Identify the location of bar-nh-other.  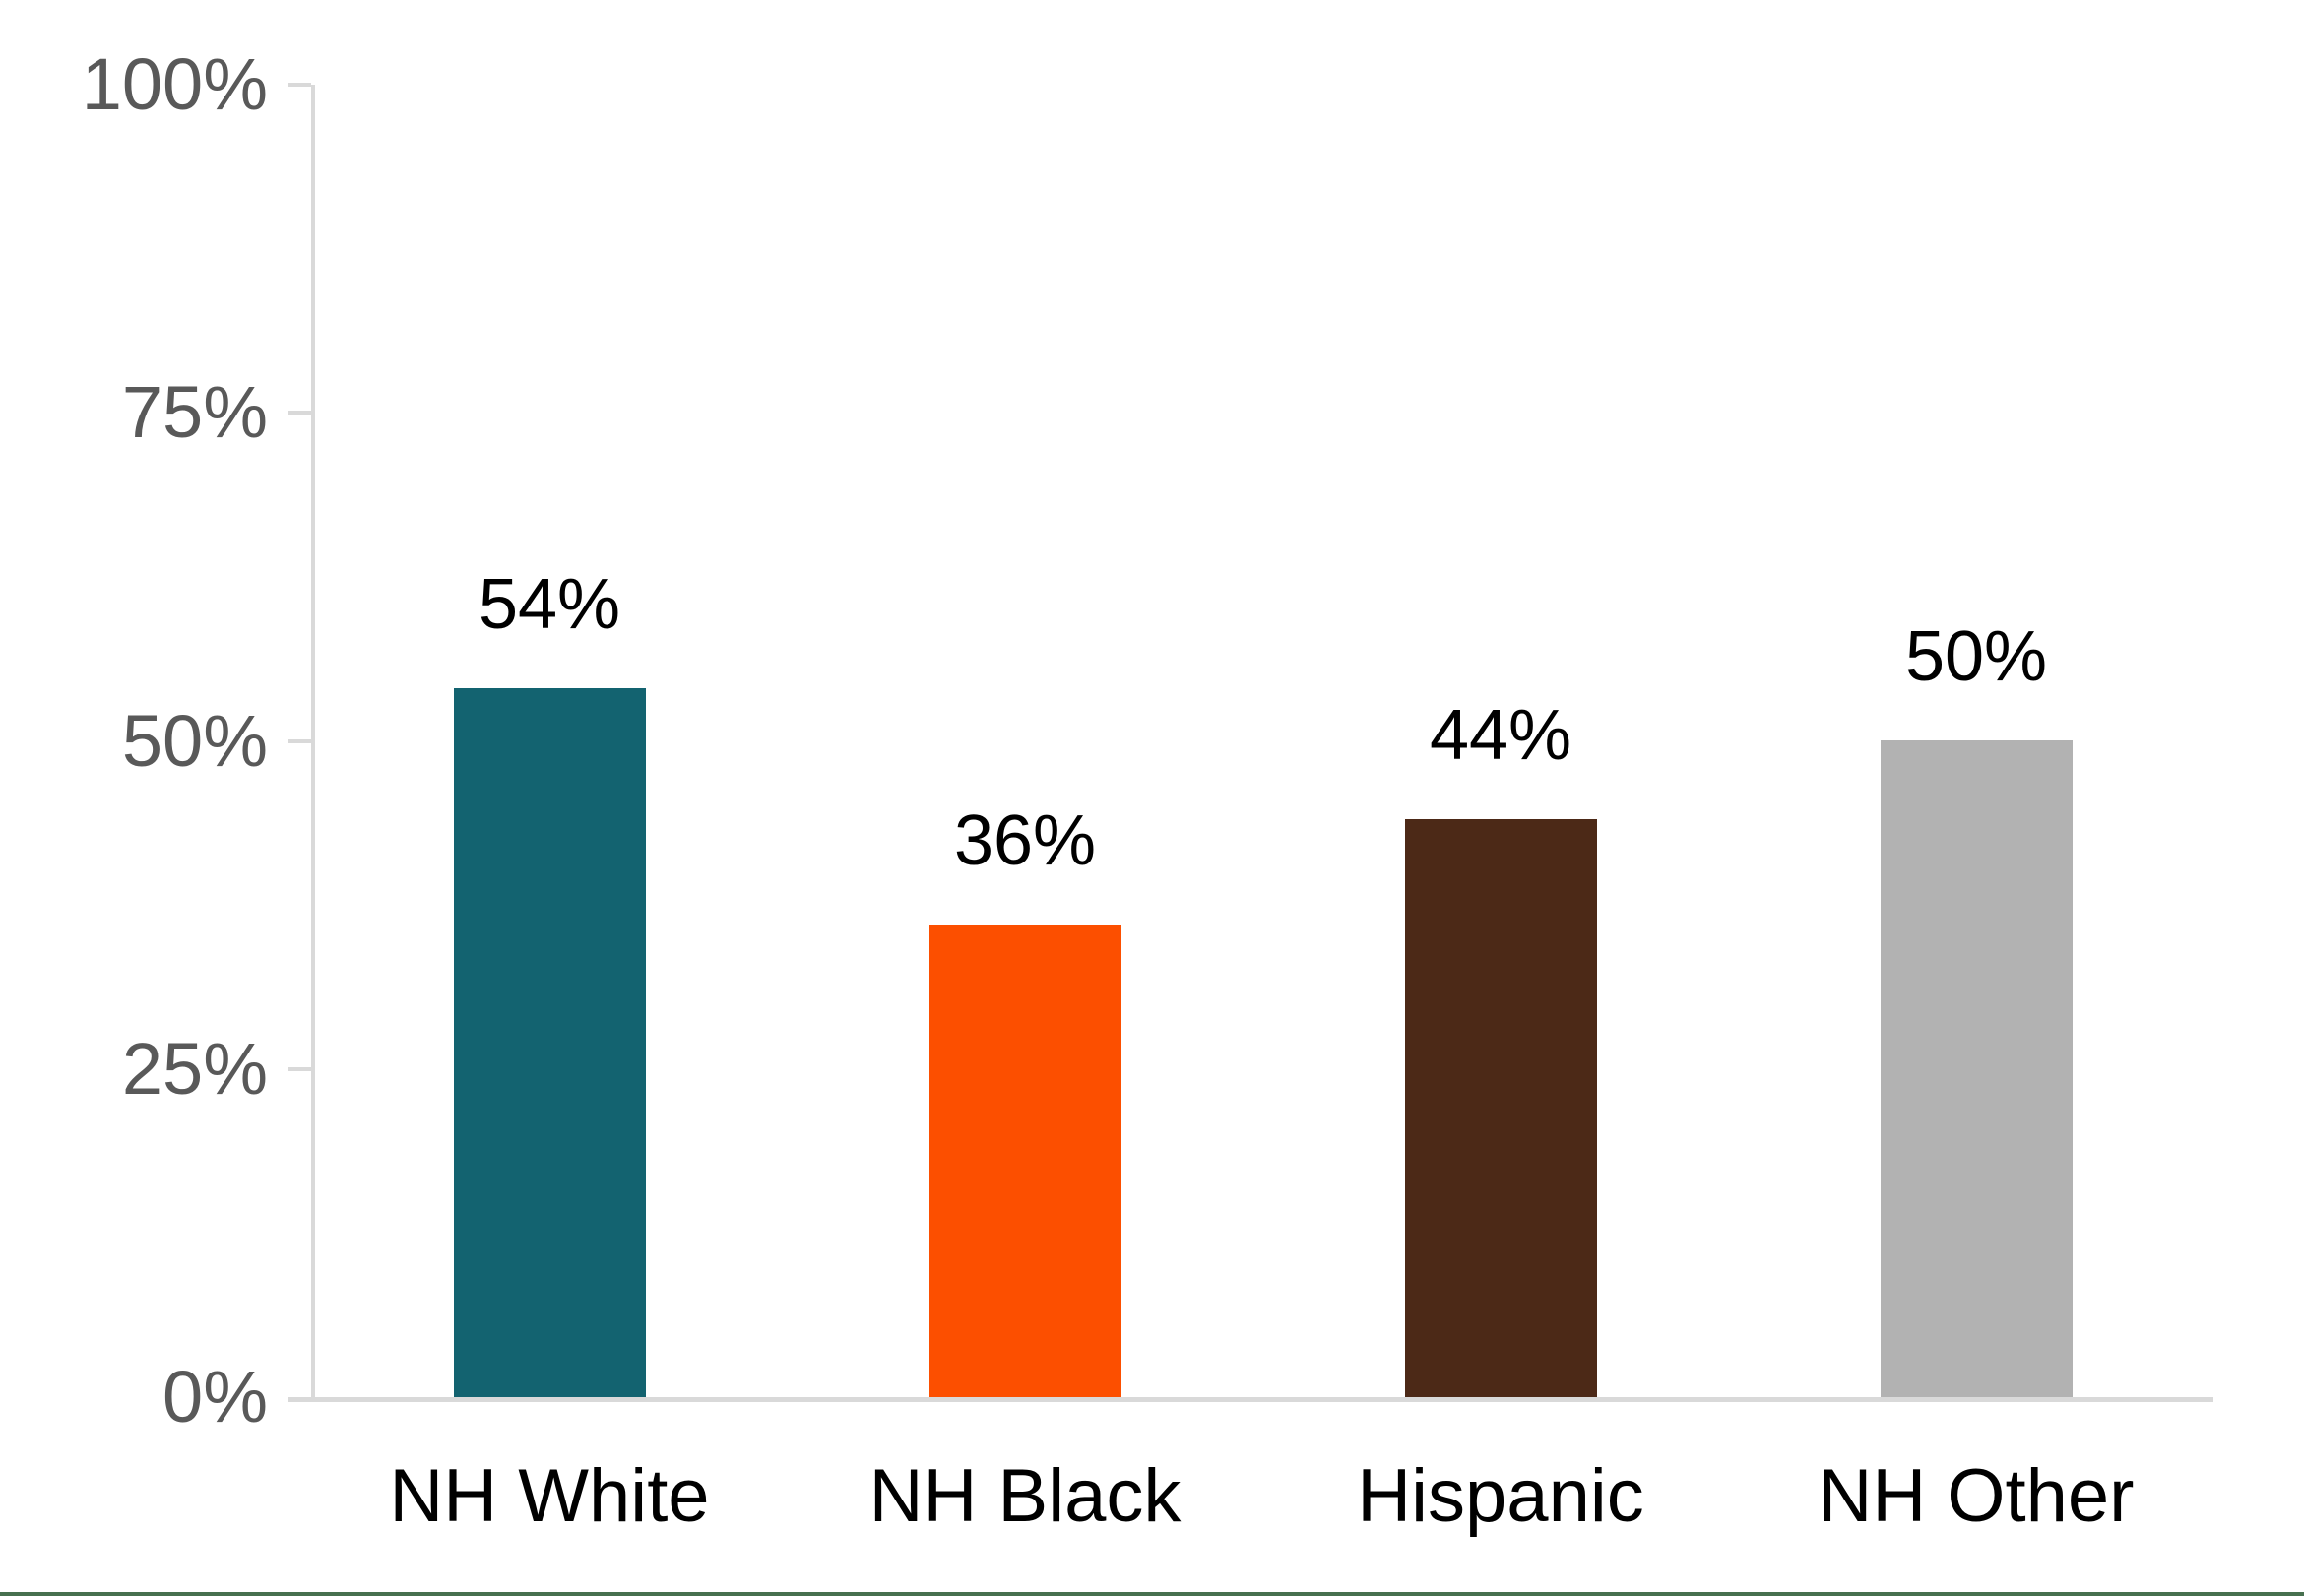
(1977, 1069).